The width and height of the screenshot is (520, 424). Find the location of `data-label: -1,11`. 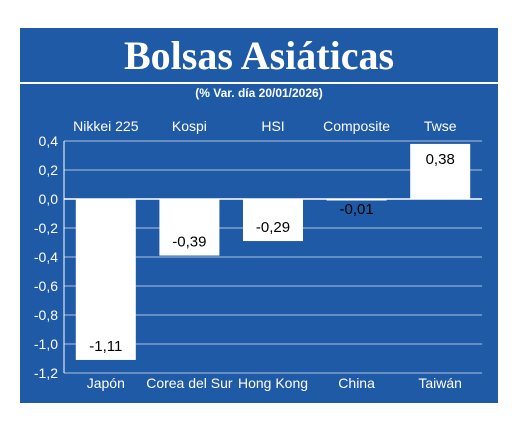

data-label: -1,11 is located at coordinates (105, 346).